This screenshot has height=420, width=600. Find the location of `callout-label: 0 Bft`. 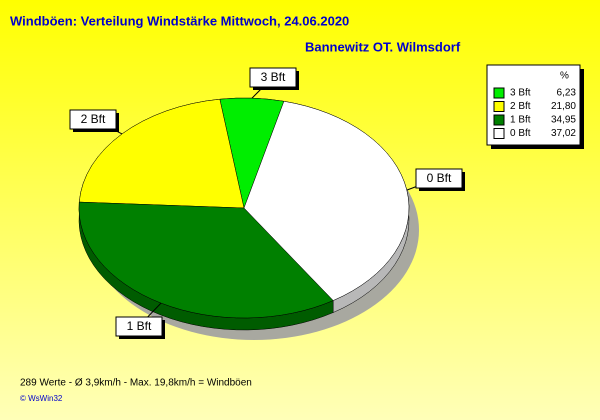

callout-label: 0 Bft is located at coordinates (439, 178).